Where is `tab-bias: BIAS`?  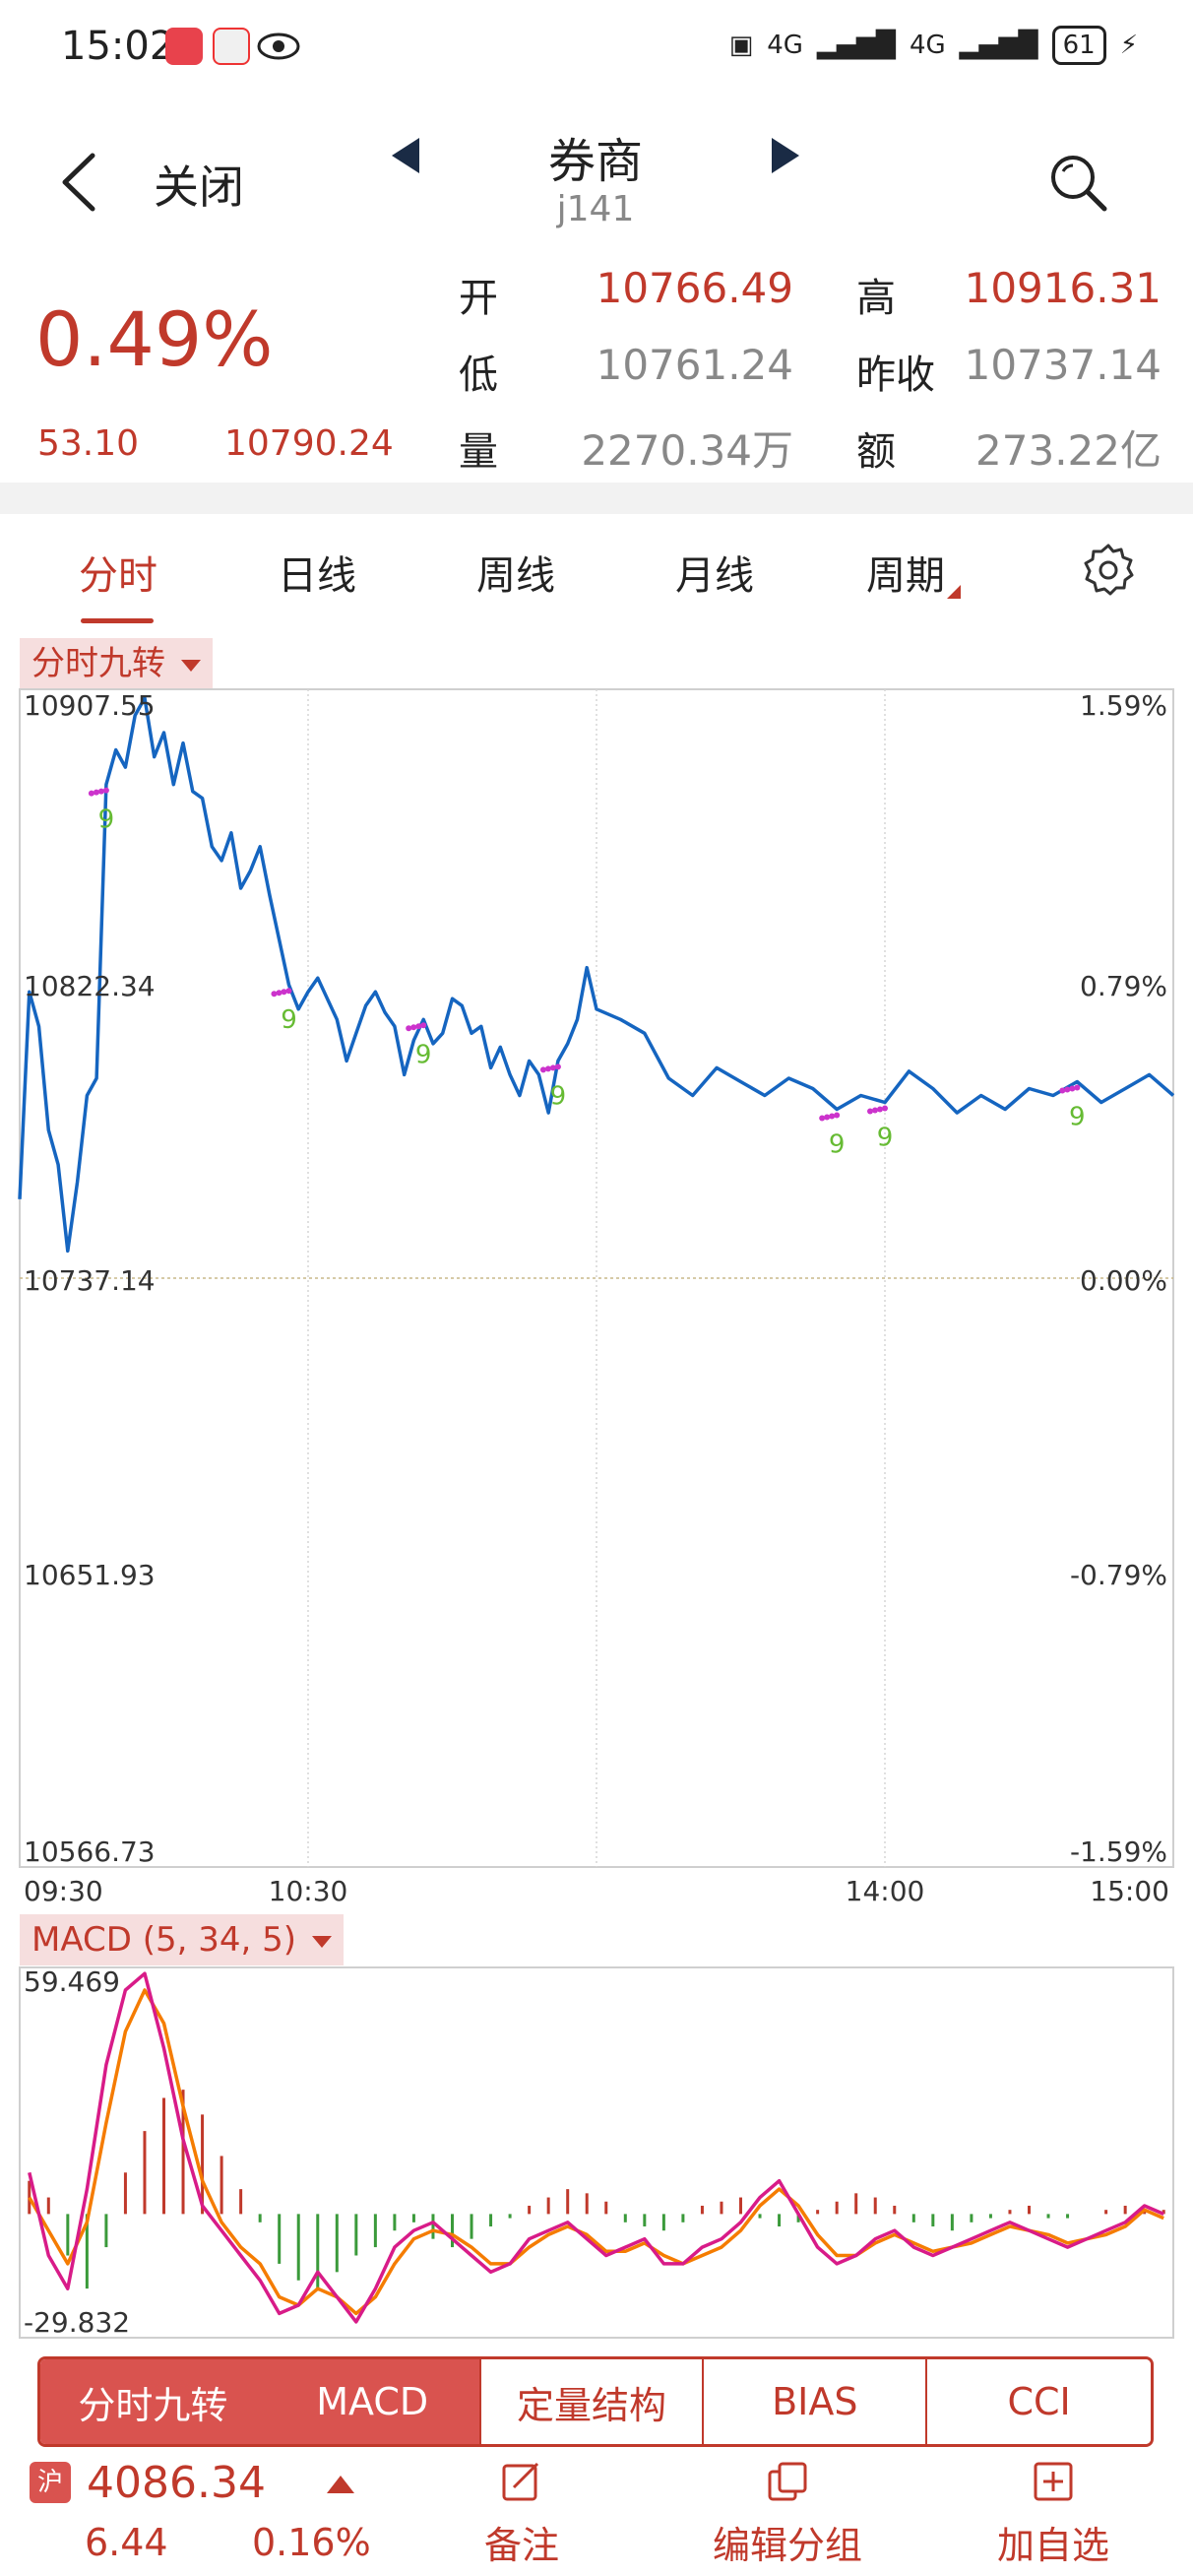 tab-bias: BIAS is located at coordinates (816, 2401).